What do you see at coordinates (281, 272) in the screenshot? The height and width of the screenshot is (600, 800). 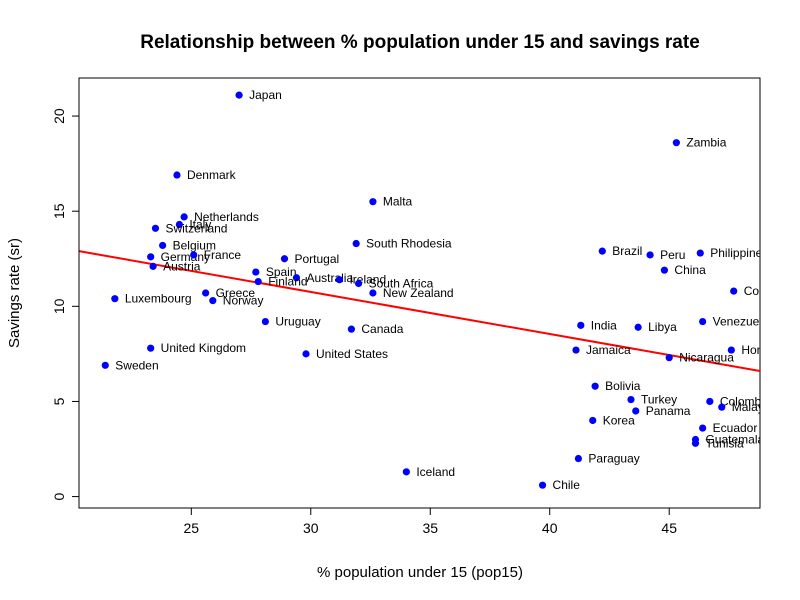 I see `point-label: Spain` at bounding box center [281, 272].